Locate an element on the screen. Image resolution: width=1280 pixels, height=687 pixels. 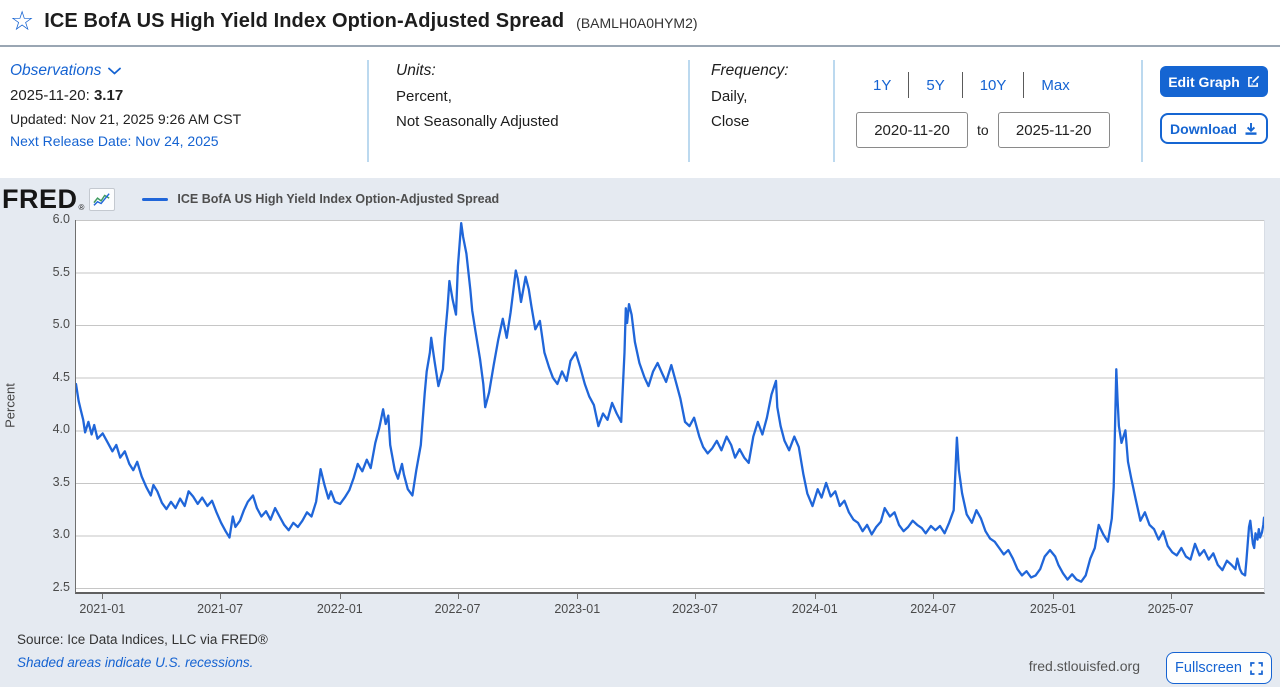
x-axis-tick-label: 2024-07 is located at coordinates (933, 609).